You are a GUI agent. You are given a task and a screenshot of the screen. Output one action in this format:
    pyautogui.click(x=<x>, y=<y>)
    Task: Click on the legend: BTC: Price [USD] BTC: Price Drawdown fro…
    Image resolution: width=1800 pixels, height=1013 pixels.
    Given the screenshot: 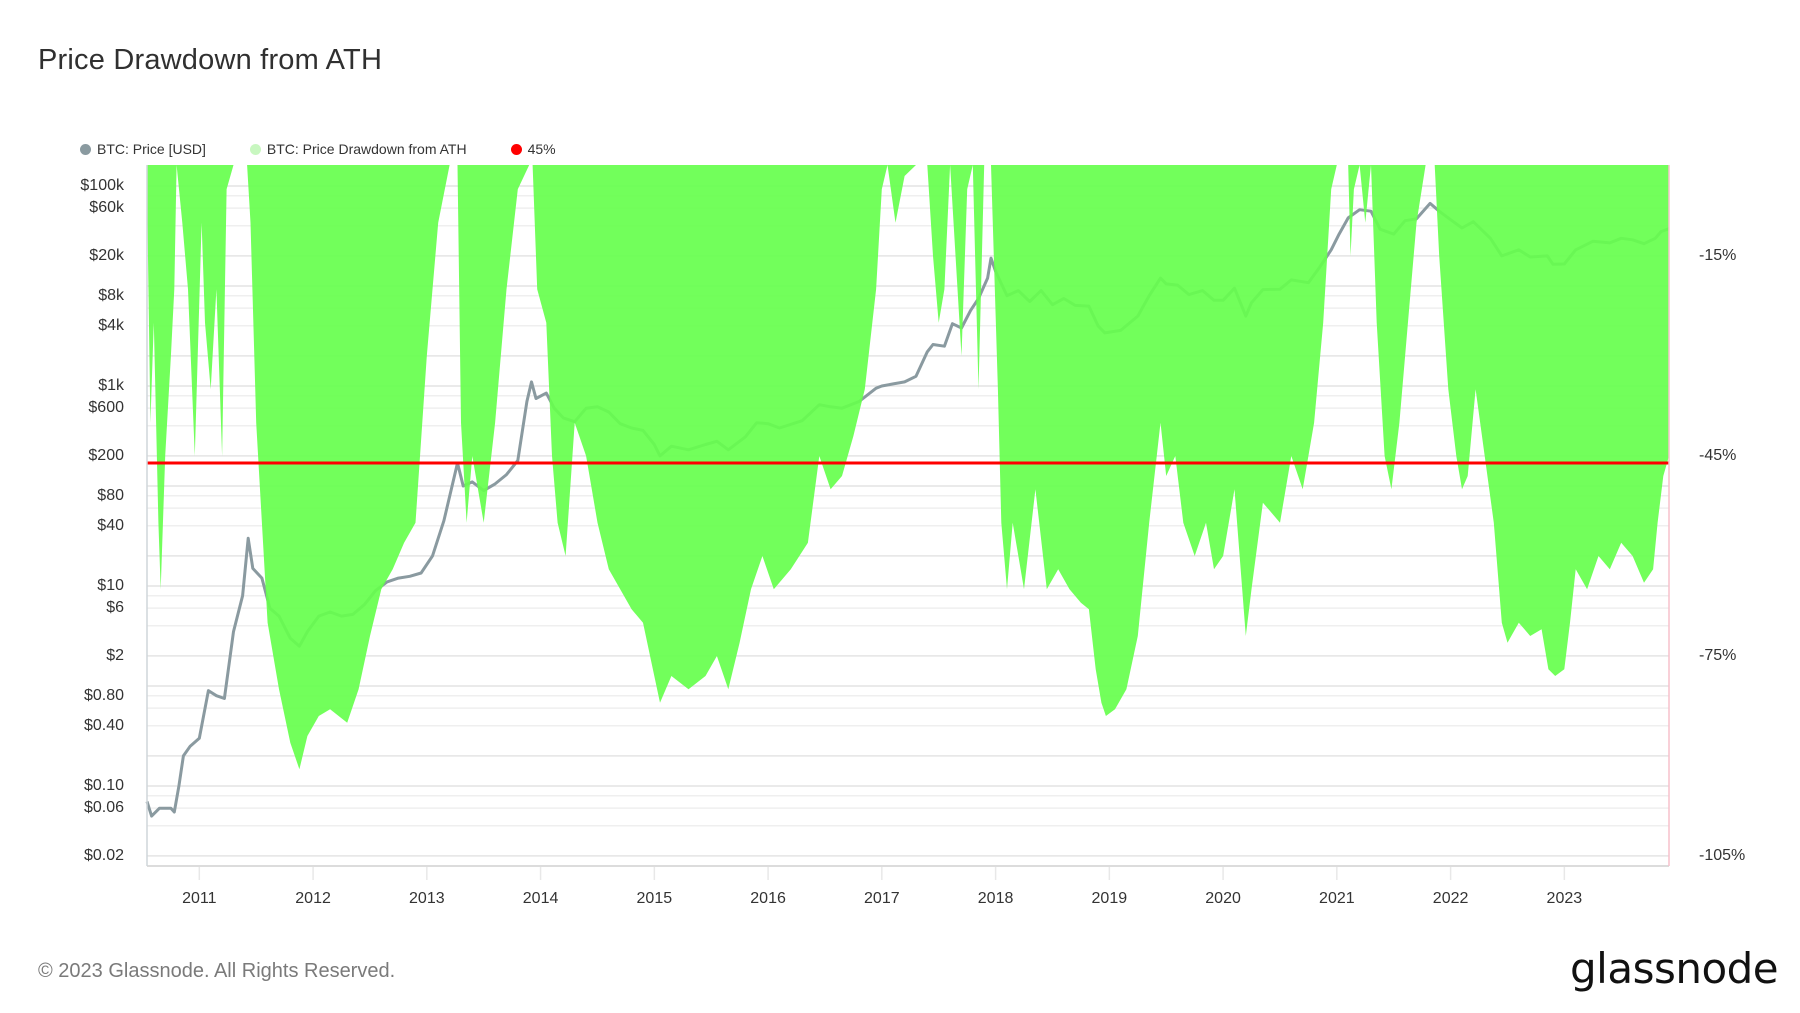 What is the action you would take?
    pyautogui.click(x=340, y=149)
    